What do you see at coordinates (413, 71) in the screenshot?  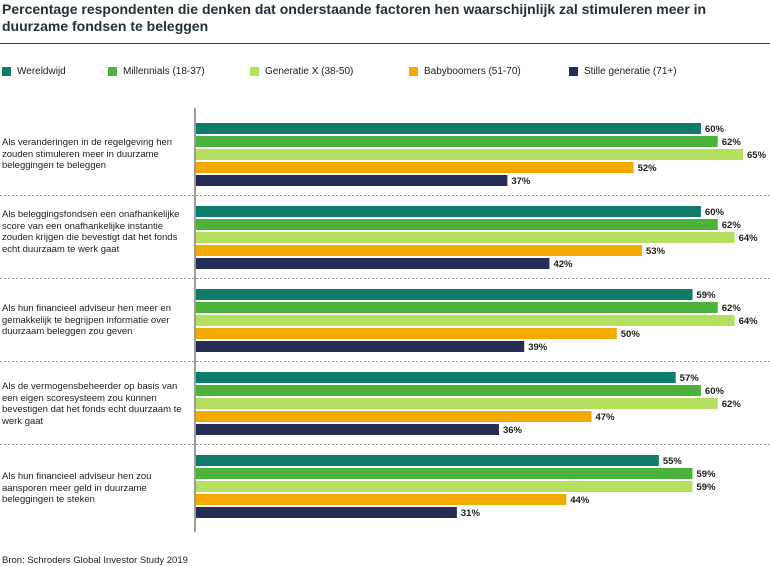 I see `legend-swatch-babyboomers` at bounding box center [413, 71].